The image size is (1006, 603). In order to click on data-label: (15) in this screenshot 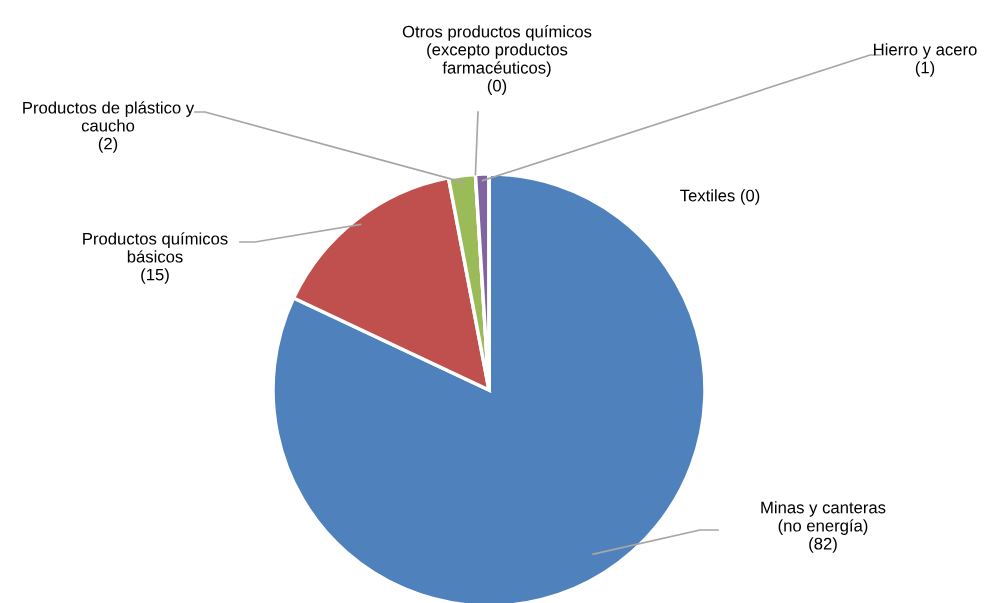, I will do `click(155, 276)`.